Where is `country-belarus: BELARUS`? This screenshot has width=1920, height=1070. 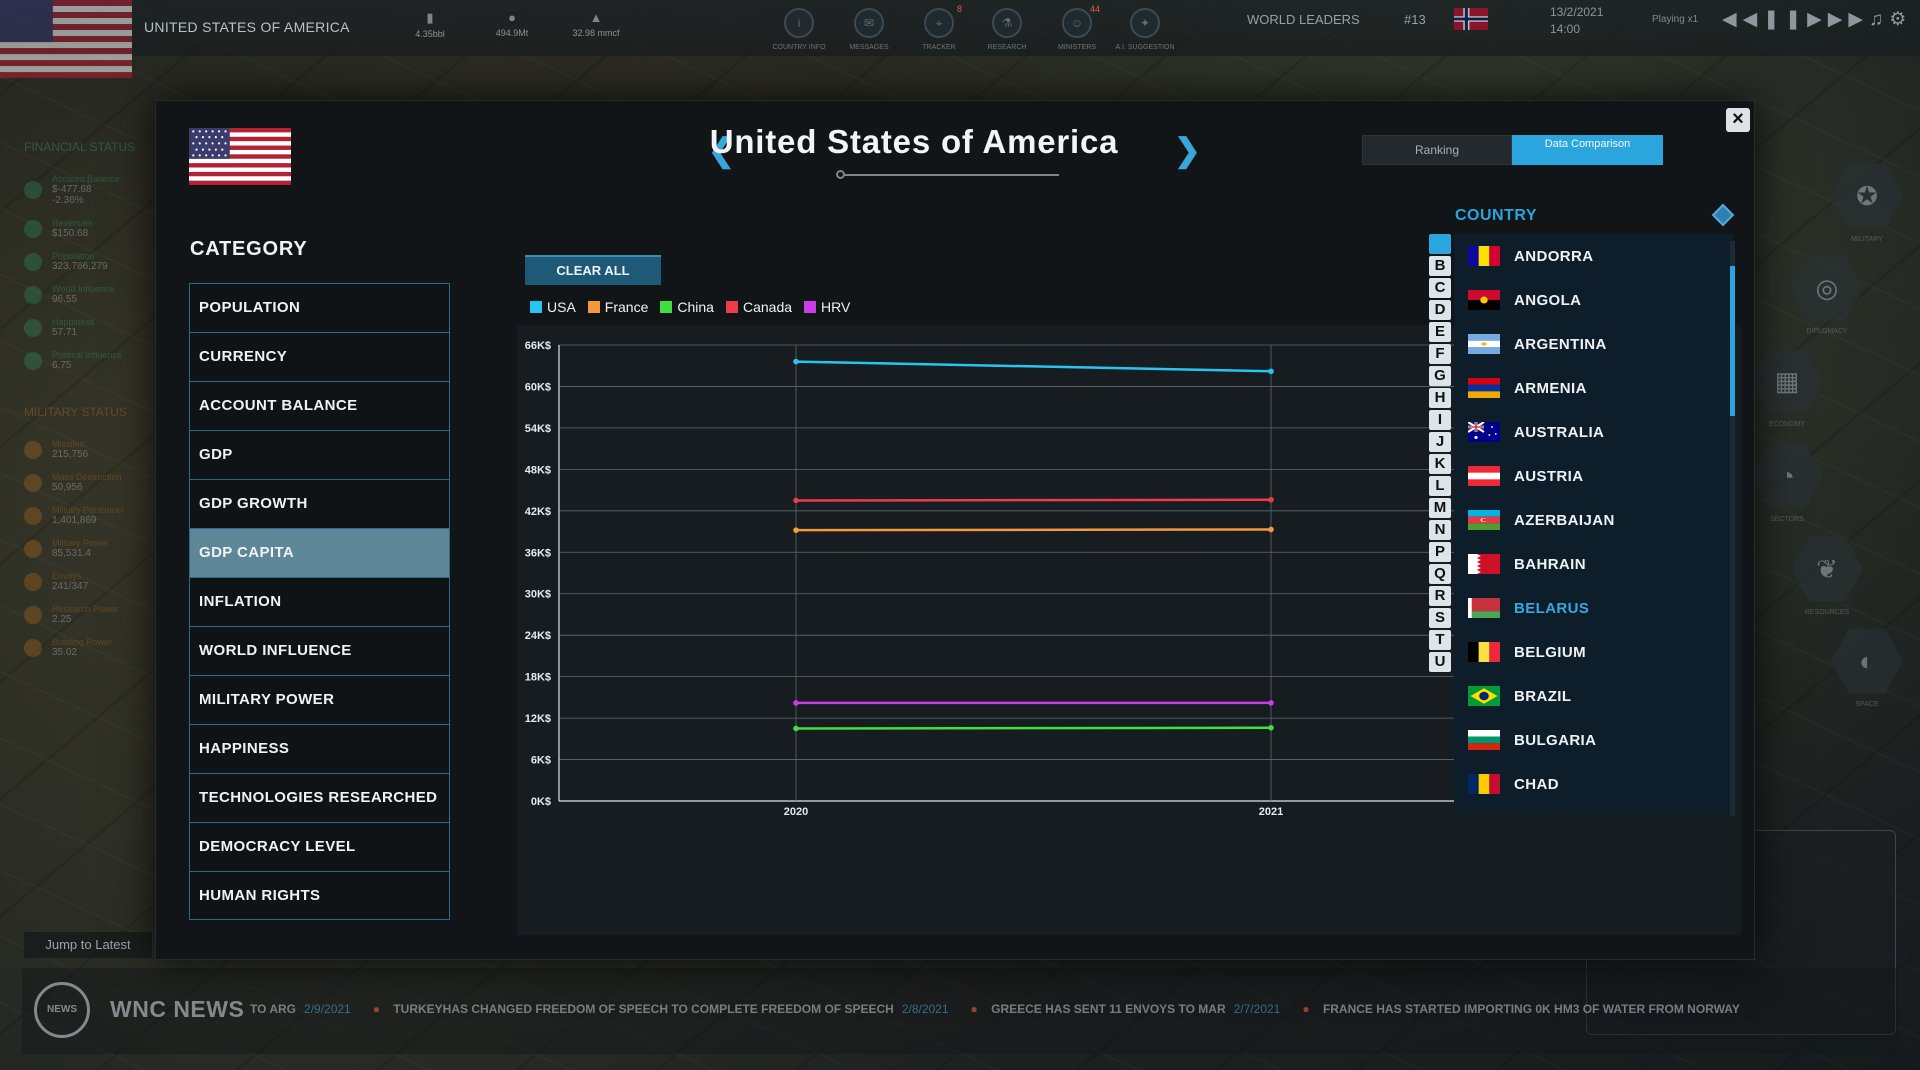 country-belarus: BELARUS is located at coordinates (1593, 608).